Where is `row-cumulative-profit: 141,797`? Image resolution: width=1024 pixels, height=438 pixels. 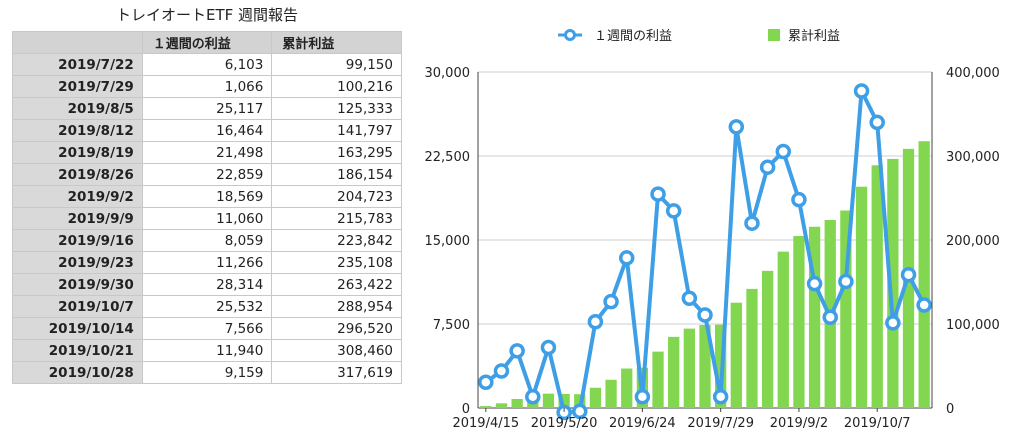
row-cumulative-profit: 141,797 is located at coordinates (336, 130).